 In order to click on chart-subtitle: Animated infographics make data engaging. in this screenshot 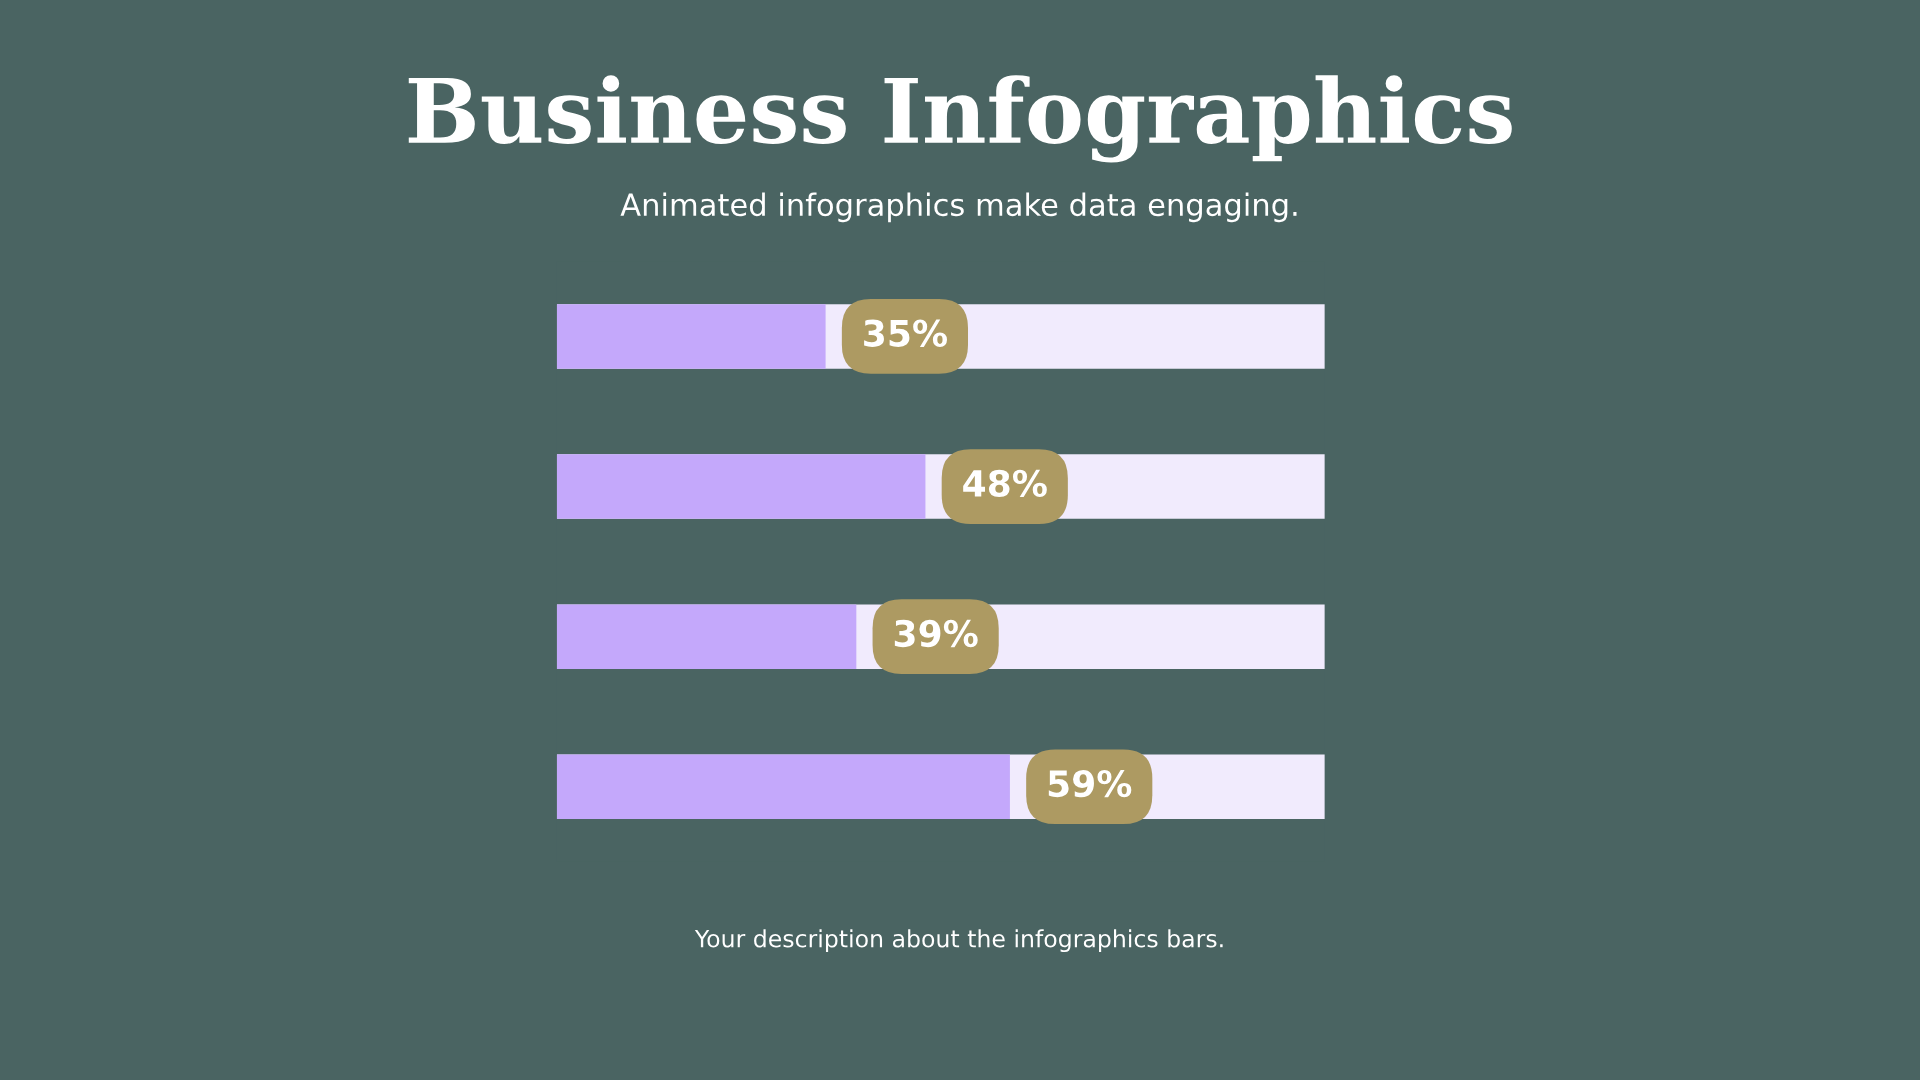, I will do `click(958, 207)`.